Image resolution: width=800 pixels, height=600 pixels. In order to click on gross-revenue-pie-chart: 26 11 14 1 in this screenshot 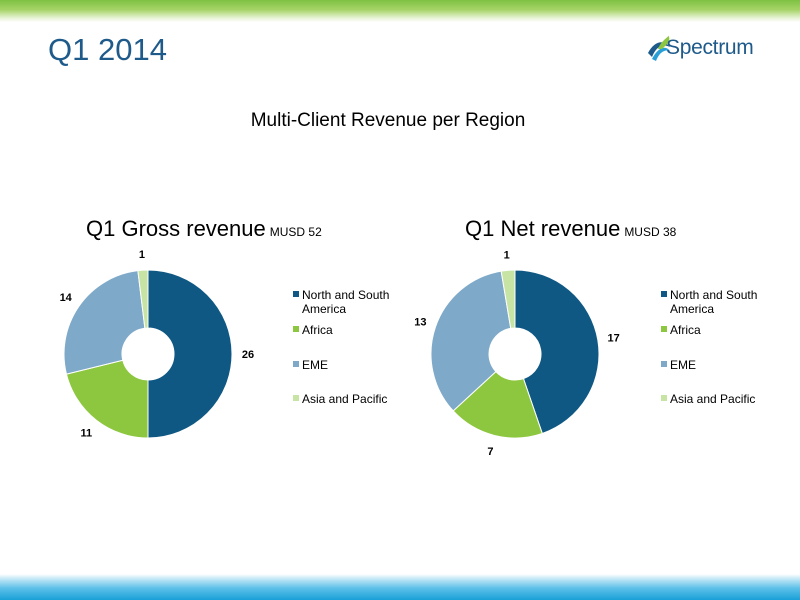, I will do `click(157, 344)`.